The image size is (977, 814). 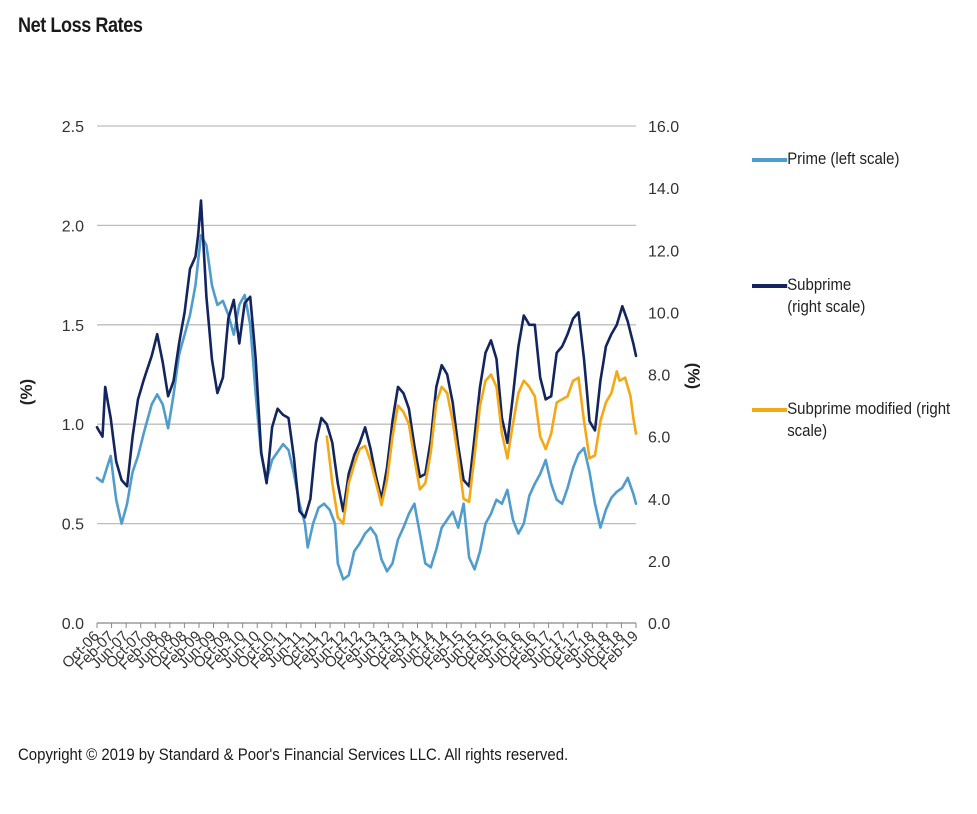 What do you see at coordinates (663, 313) in the screenshot?
I see `right-y-tick-label: 10.0` at bounding box center [663, 313].